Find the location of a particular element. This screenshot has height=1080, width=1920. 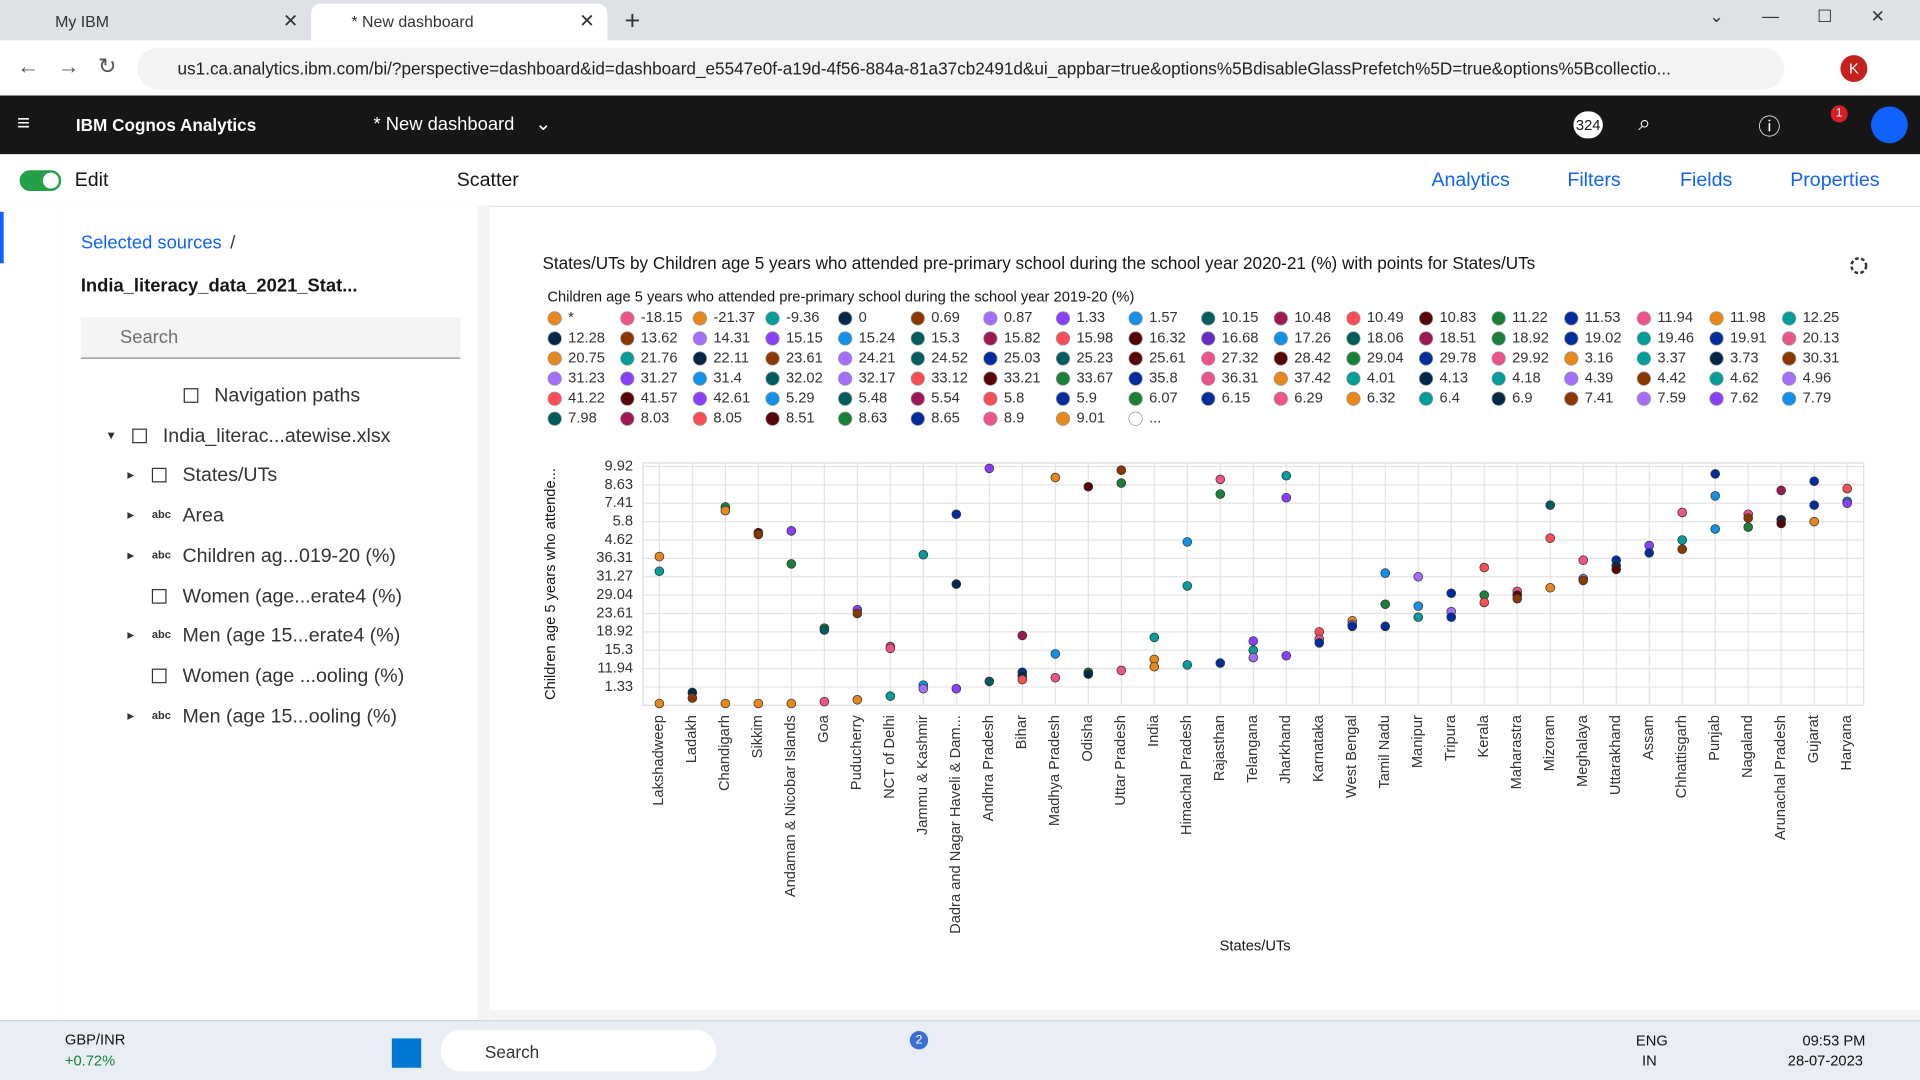

edit-toggle is located at coordinates (40, 181).